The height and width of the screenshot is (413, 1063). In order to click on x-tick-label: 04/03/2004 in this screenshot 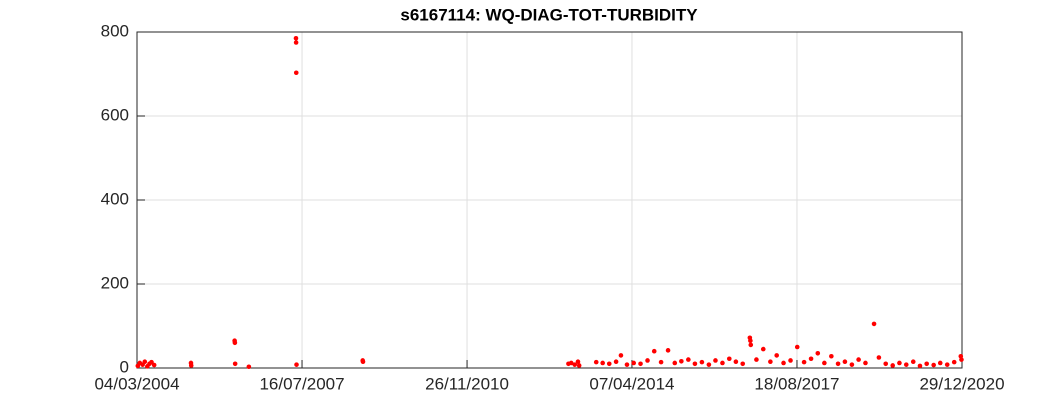, I will do `click(136, 383)`.